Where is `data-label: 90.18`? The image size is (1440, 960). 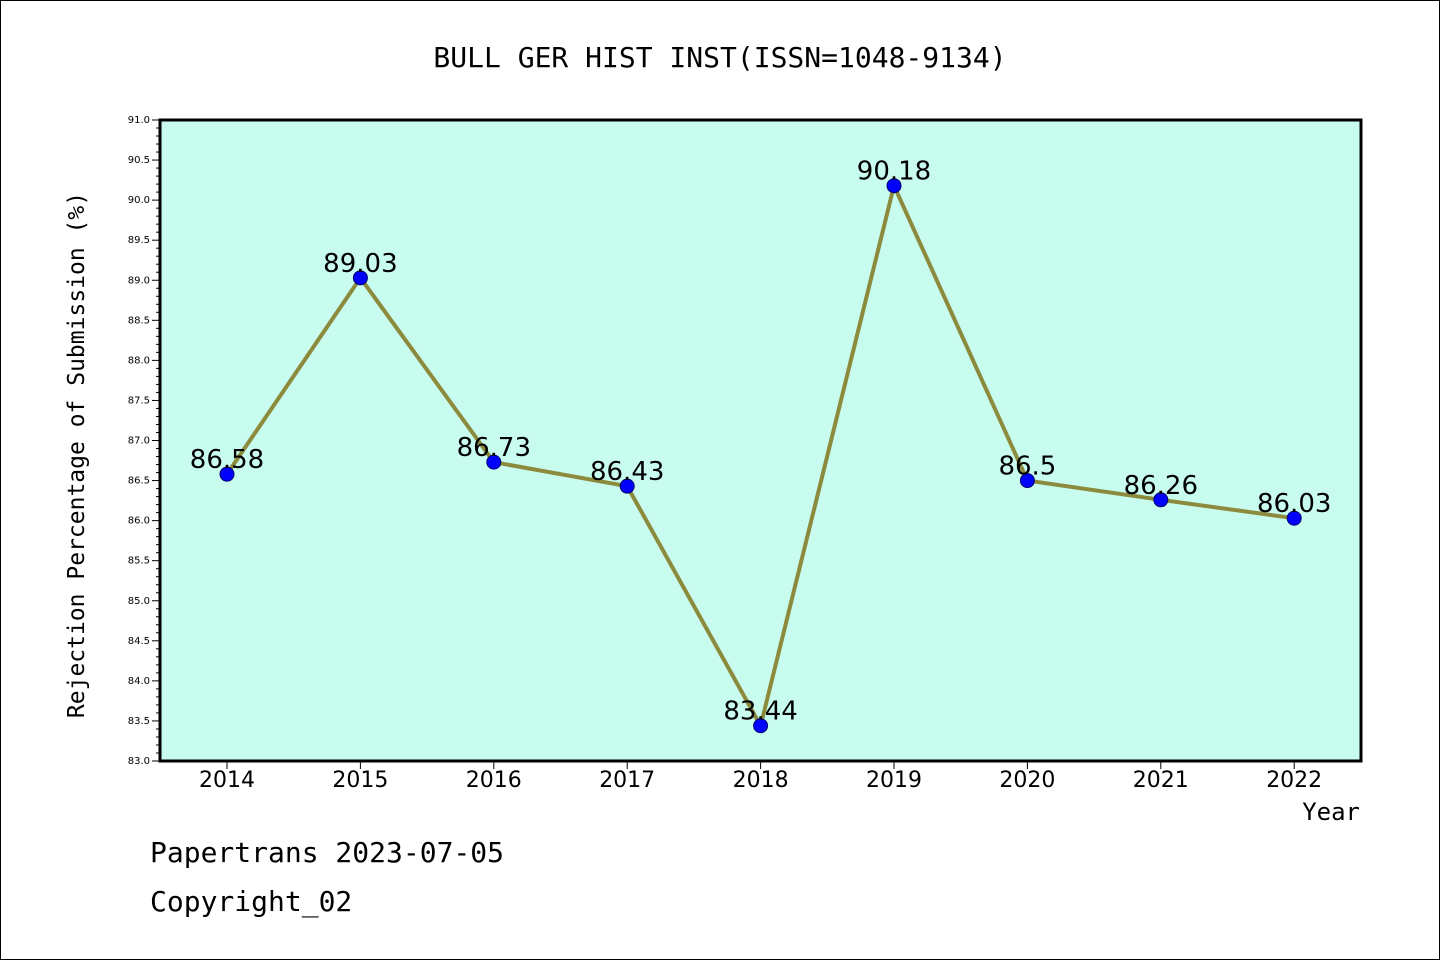
data-label: 90.18 is located at coordinates (894, 172).